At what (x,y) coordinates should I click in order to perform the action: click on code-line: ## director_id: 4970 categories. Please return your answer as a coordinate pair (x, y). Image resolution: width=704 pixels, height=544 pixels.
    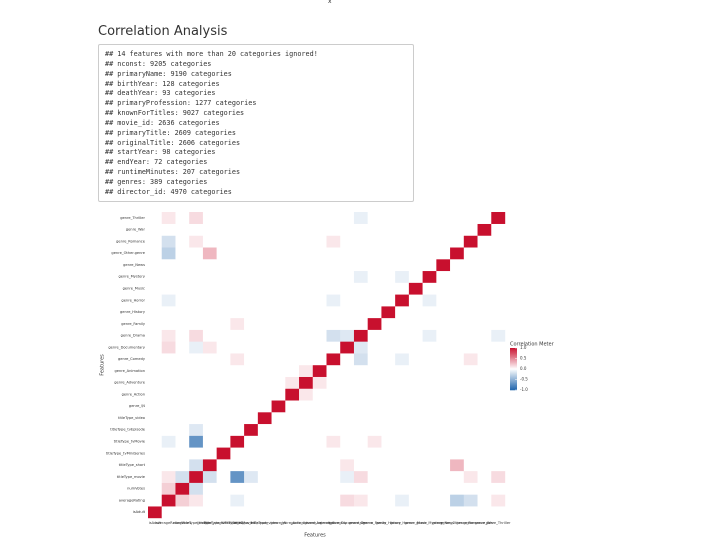
    Looking at the image, I should click on (168, 191).